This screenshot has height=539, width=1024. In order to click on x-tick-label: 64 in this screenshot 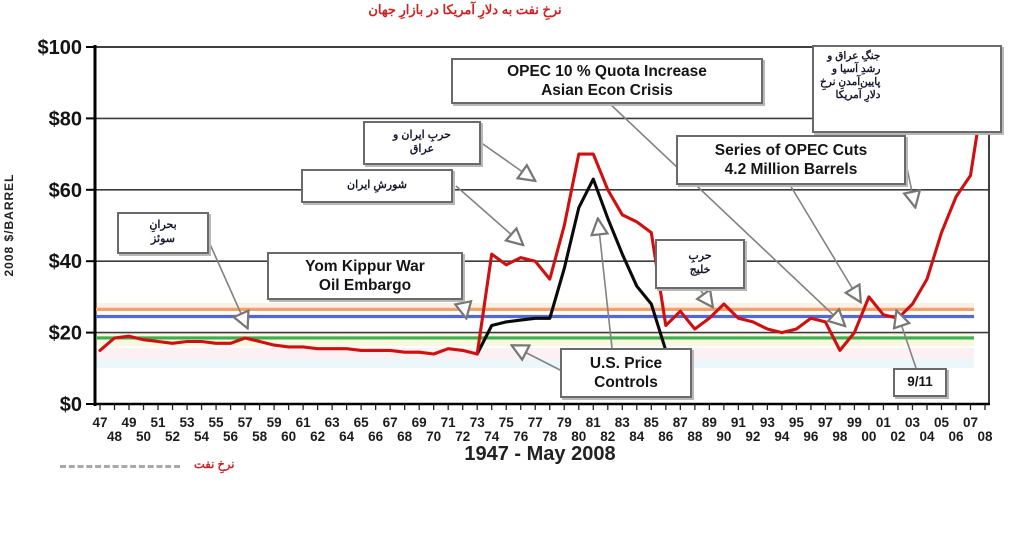, I will do `click(347, 436)`.